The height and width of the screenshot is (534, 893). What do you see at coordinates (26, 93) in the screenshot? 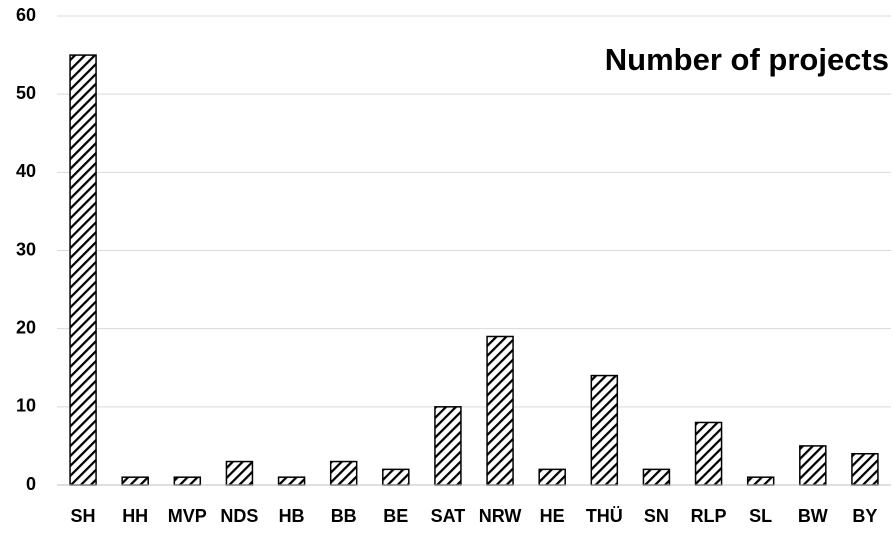
I see `y-tick-label: 50` at bounding box center [26, 93].